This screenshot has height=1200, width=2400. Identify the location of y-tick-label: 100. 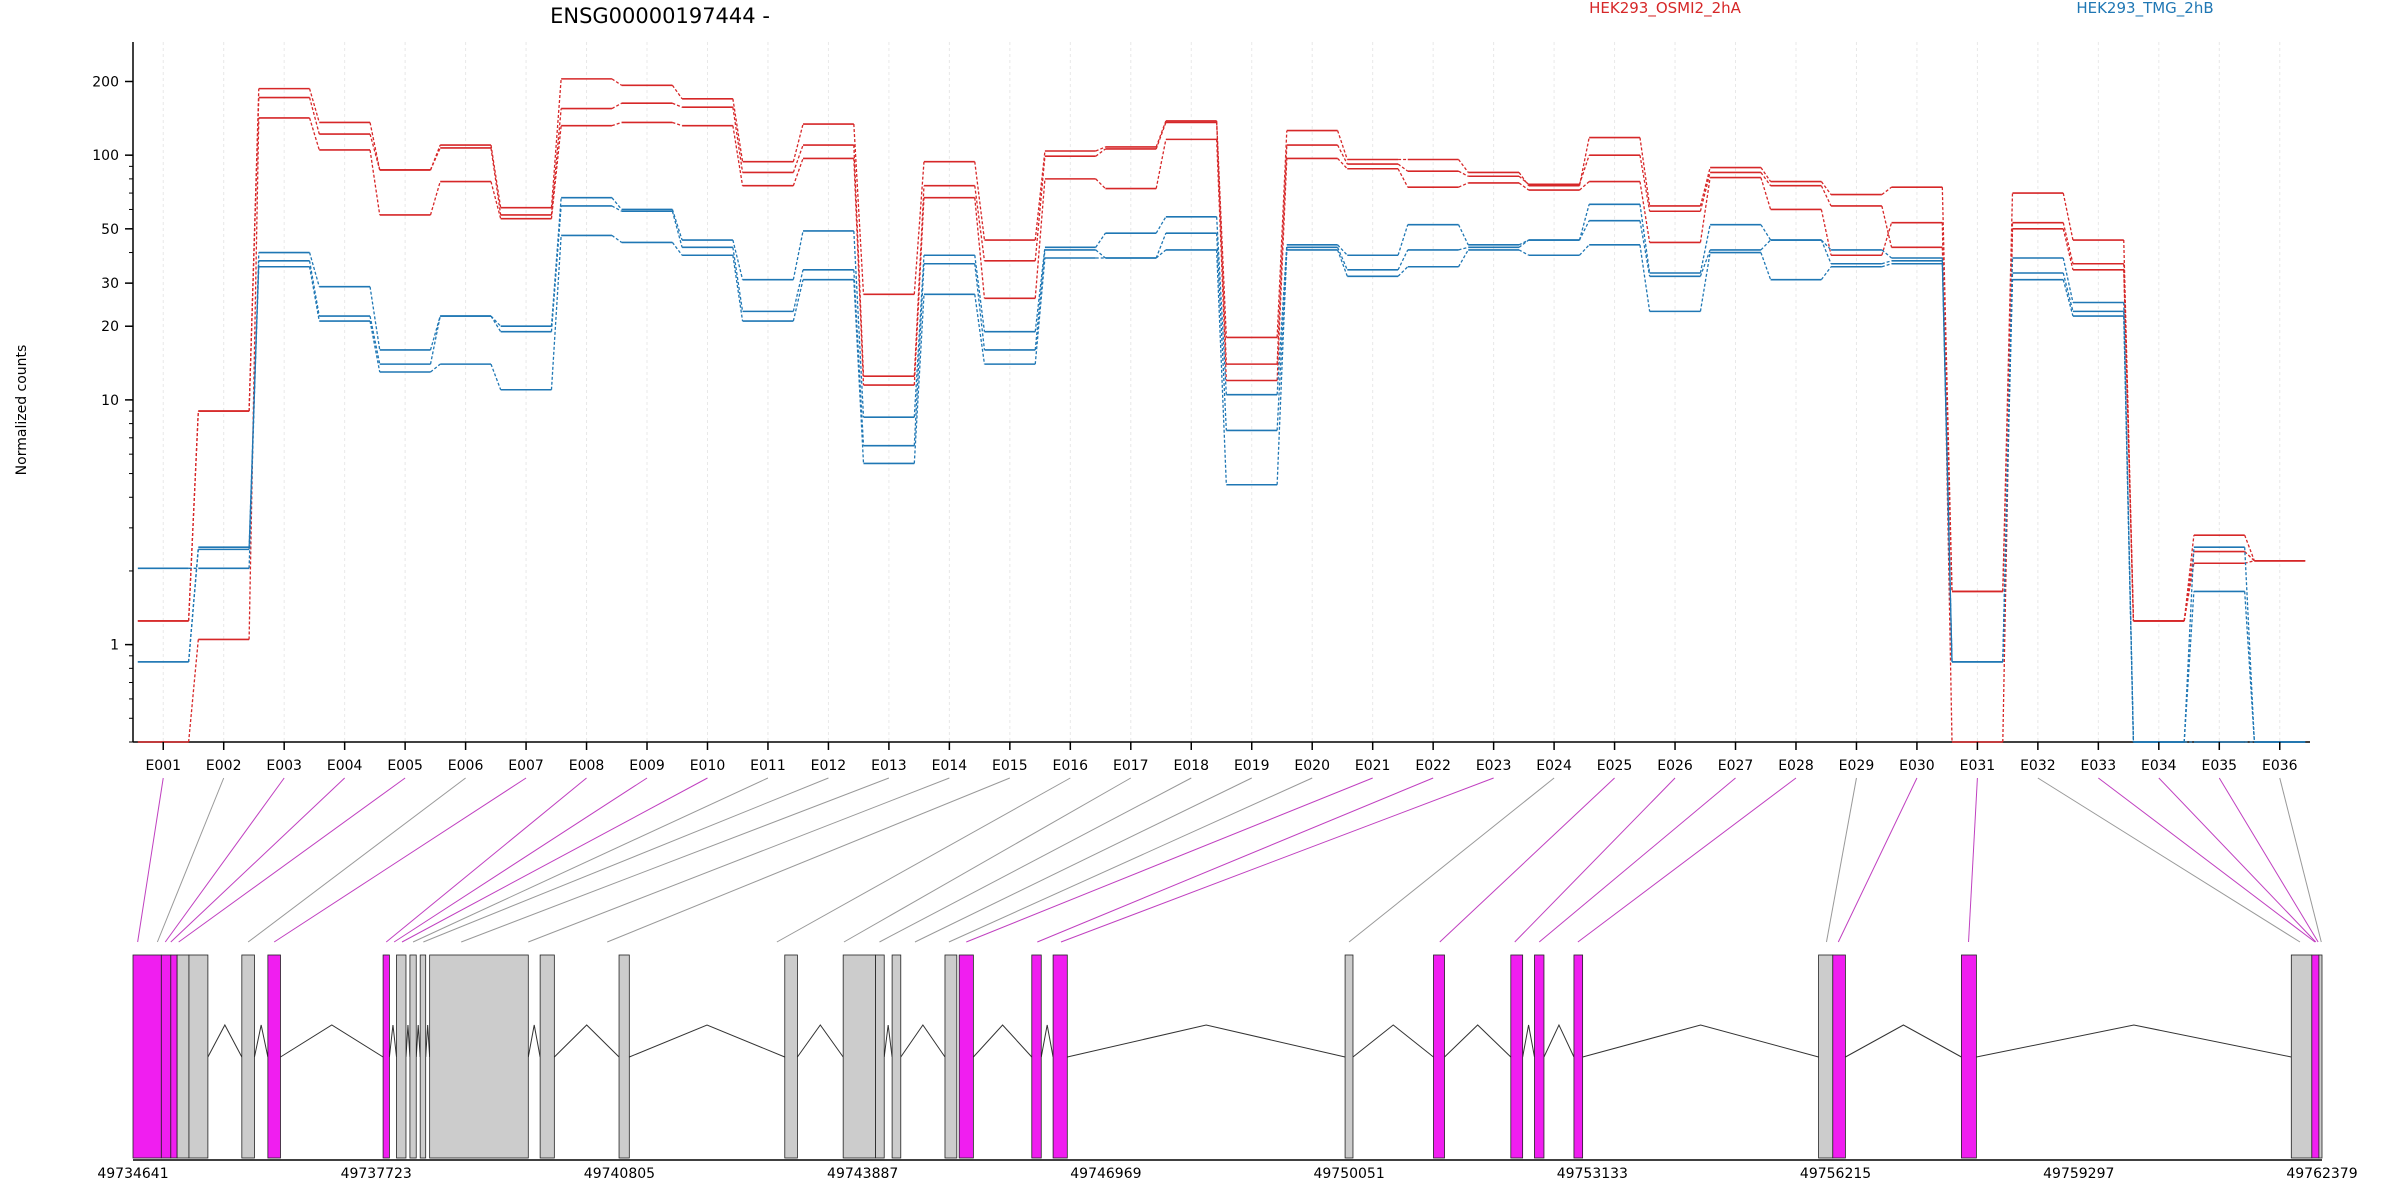
(105, 156).